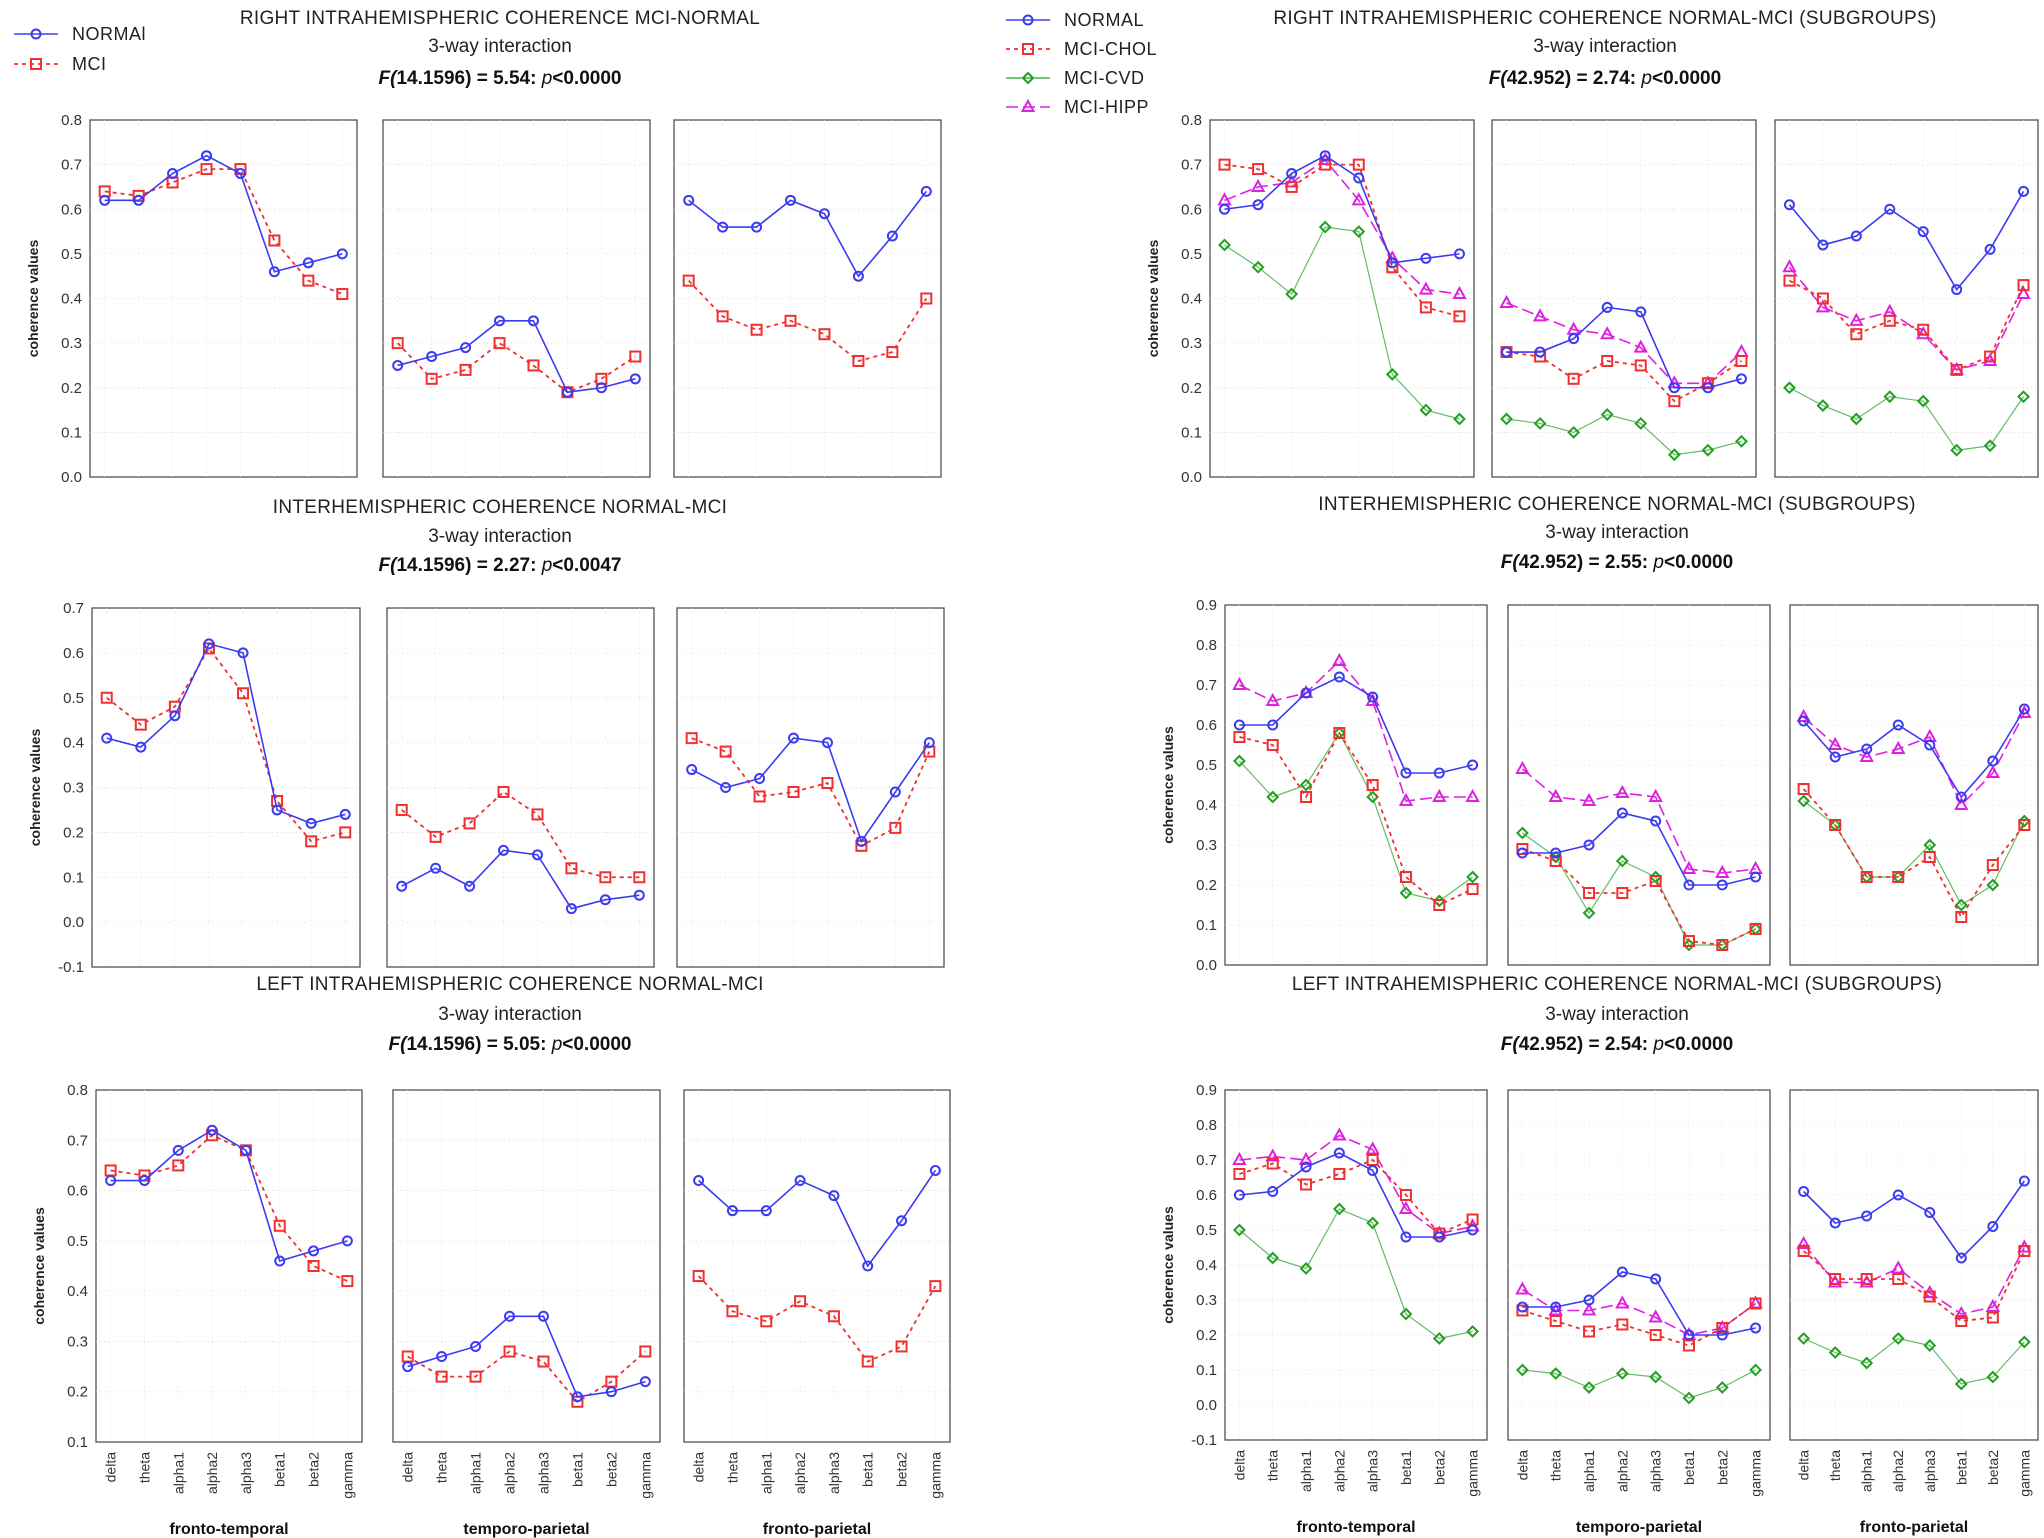 The width and height of the screenshot is (2044, 1538). Describe the element at coordinates (1639, 897) in the screenshot. I see `series-mci-chol` at that location.